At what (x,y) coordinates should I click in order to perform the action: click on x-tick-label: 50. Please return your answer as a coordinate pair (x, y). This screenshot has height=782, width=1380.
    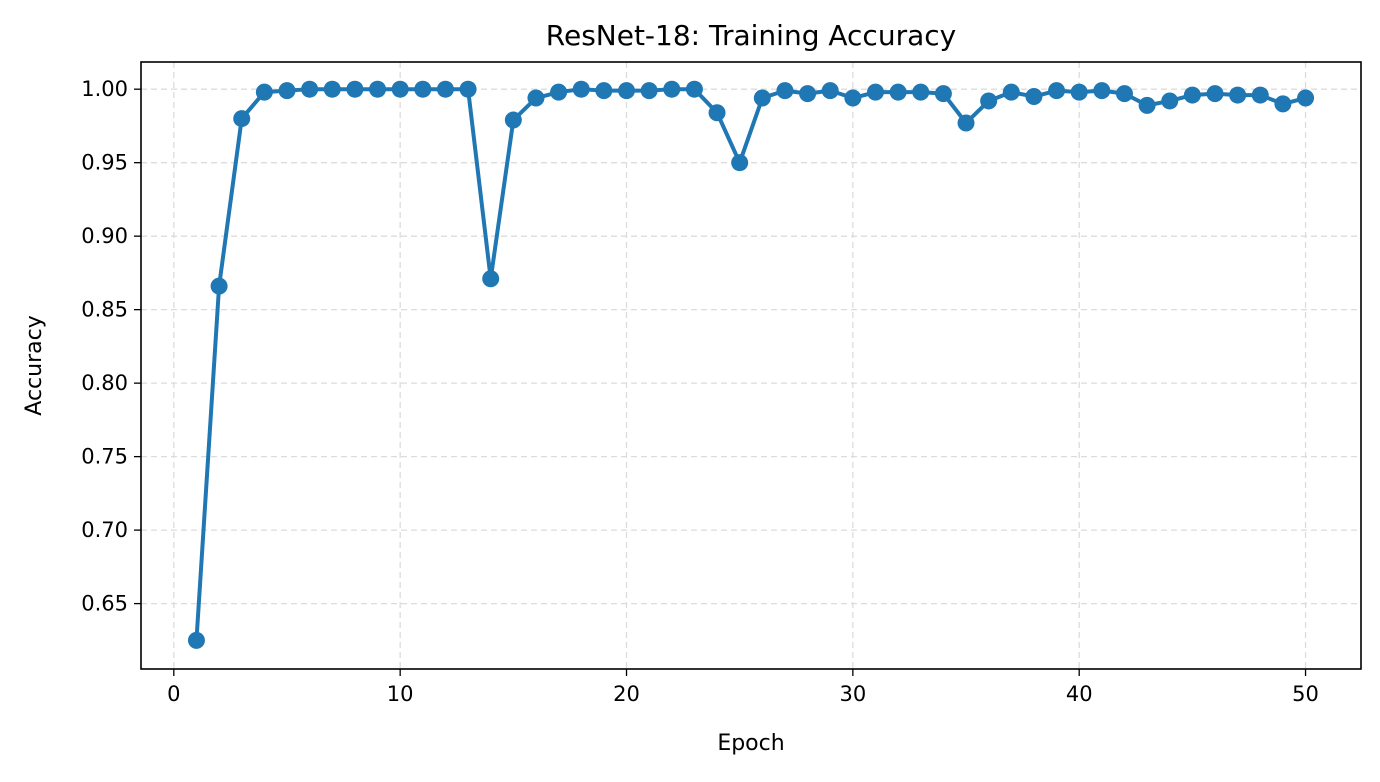
    Looking at the image, I should click on (1305, 694).